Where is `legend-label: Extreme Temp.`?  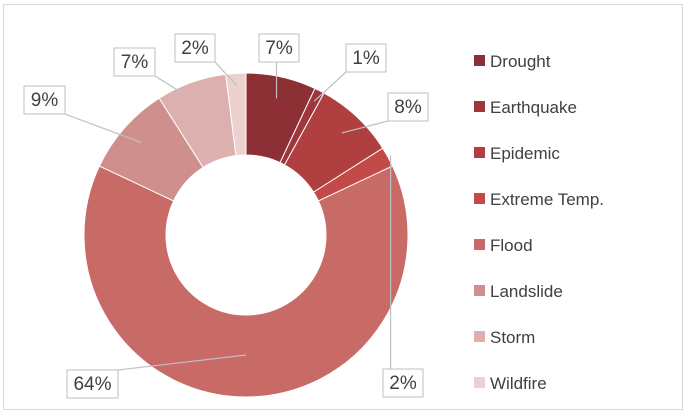
legend-label: Extreme Temp. is located at coordinates (547, 199).